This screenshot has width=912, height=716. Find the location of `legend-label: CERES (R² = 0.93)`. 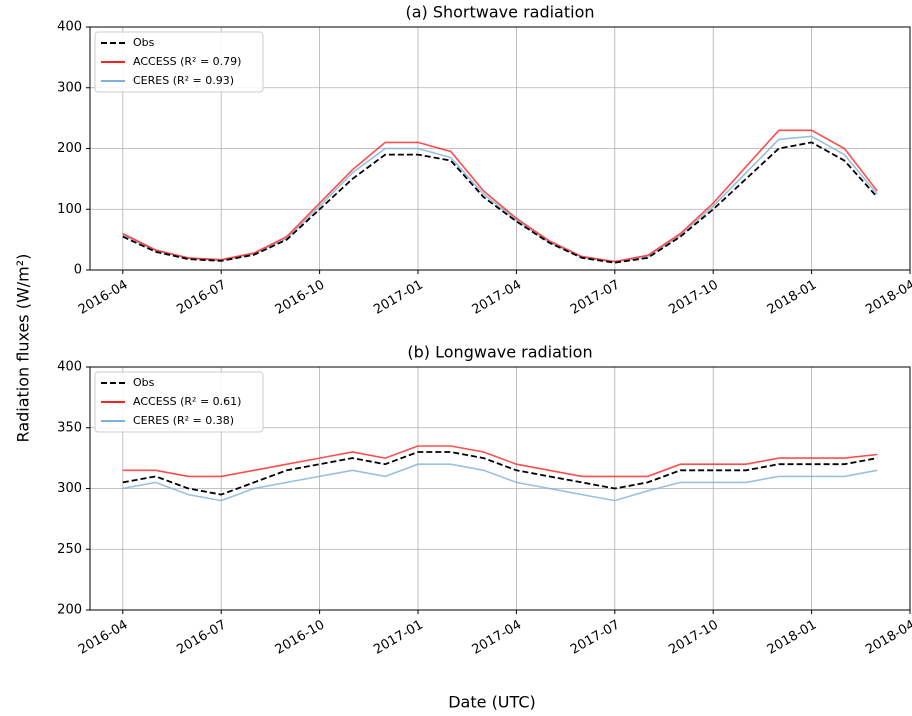

legend-label: CERES (R² = 0.93) is located at coordinates (183, 80).